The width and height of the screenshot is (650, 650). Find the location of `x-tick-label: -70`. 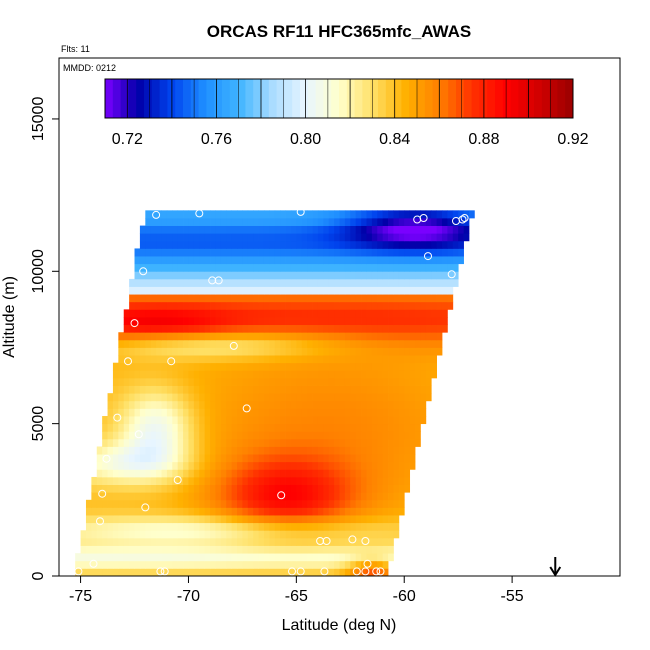

x-tick-label: -70 is located at coordinates (188, 596).